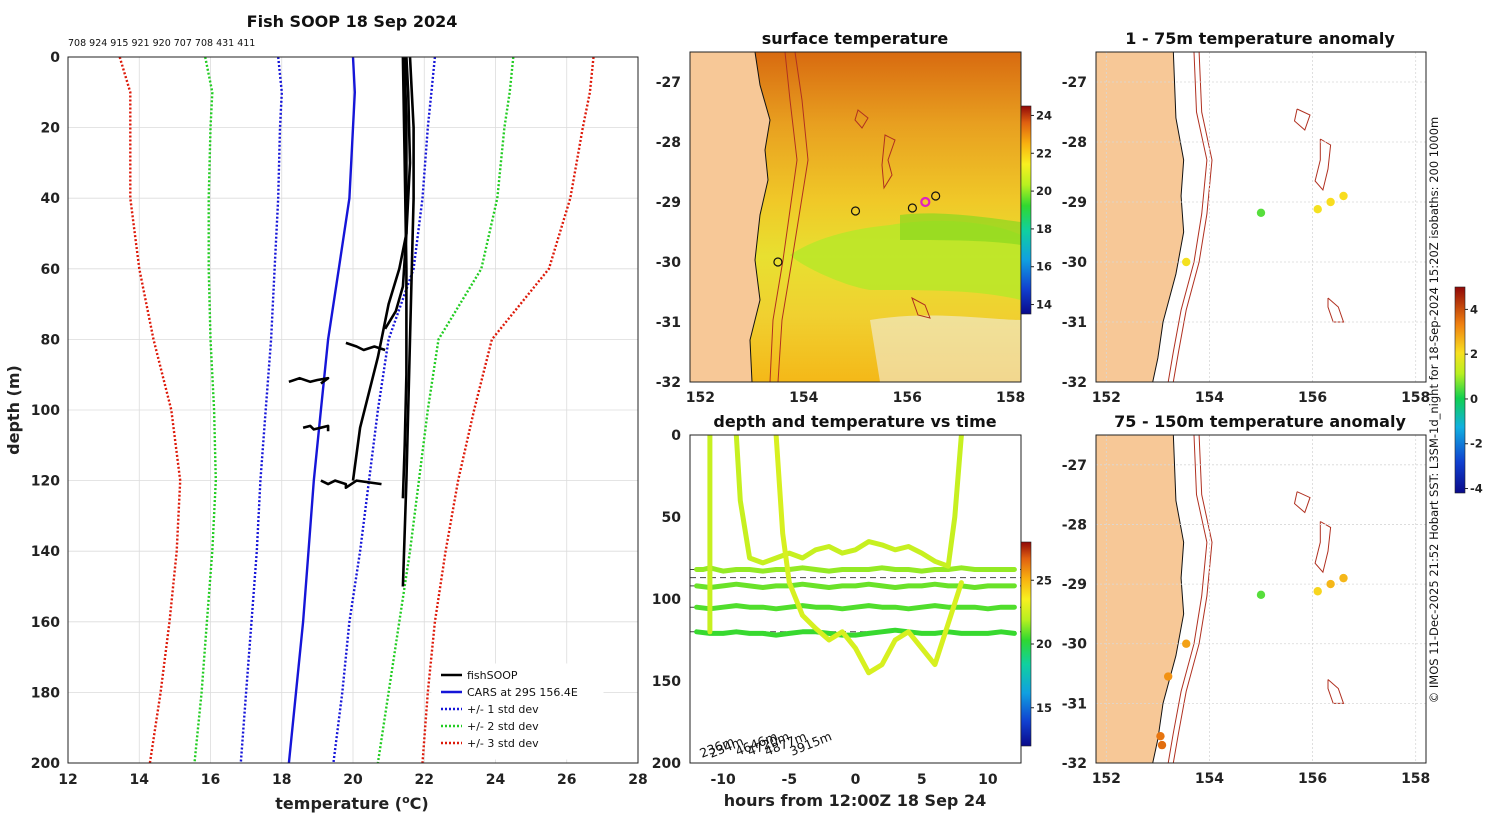 This screenshot has height=820, width=1500. What do you see at coordinates (855, 38) in the screenshot?
I see `sst-title: surface temperature` at bounding box center [855, 38].